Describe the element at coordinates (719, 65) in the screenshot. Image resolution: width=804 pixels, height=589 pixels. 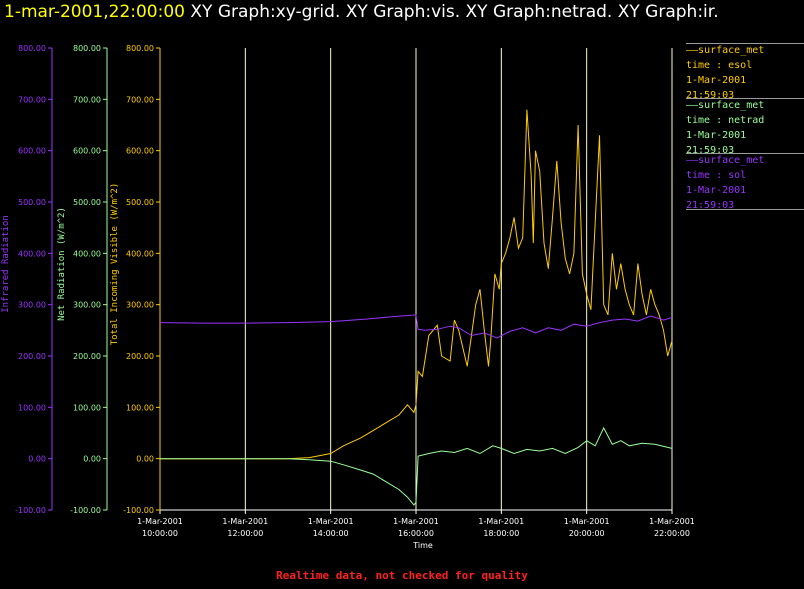
I see `legend-variable: time : esol` at that location.